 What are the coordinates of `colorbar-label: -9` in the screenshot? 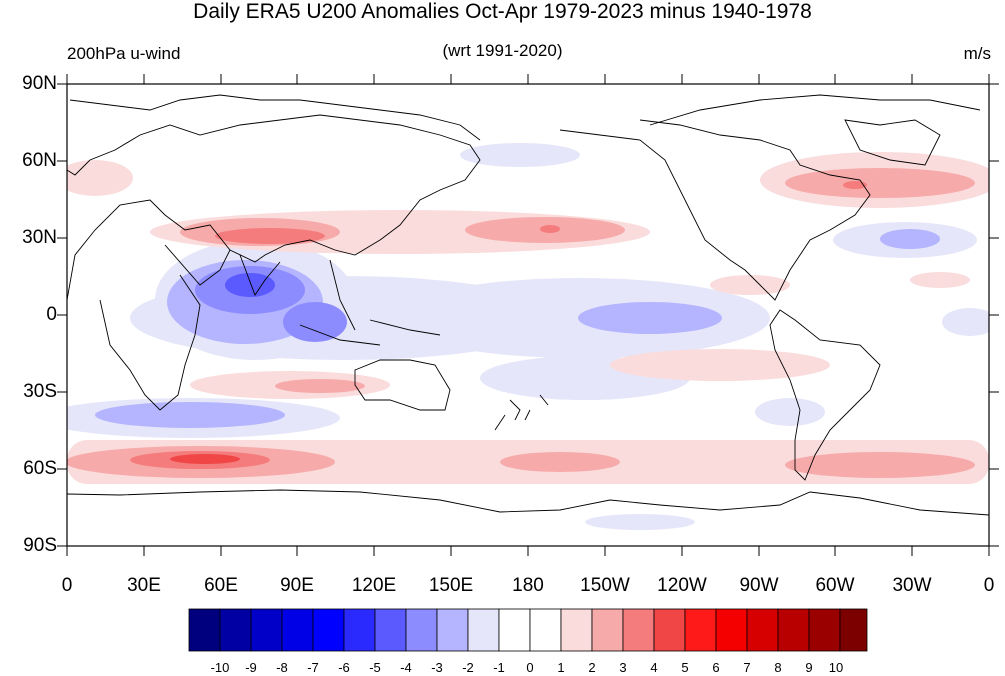 It's located at (251, 667).